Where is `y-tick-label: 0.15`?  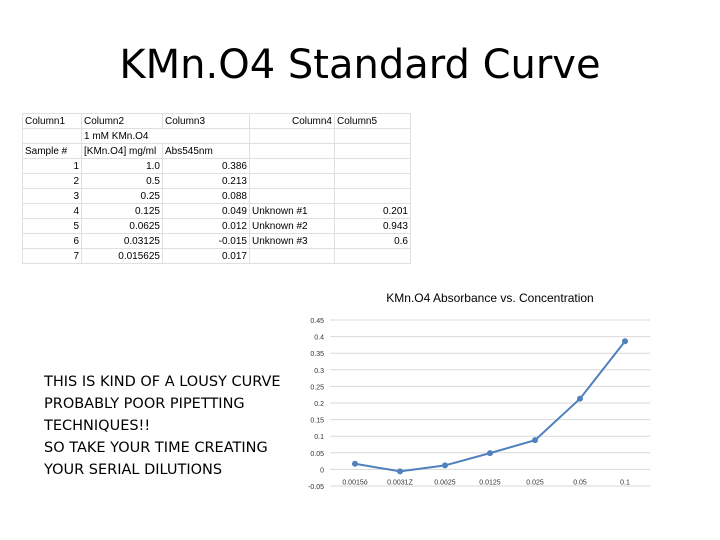 y-tick-label: 0.15 is located at coordinates (317, 421).